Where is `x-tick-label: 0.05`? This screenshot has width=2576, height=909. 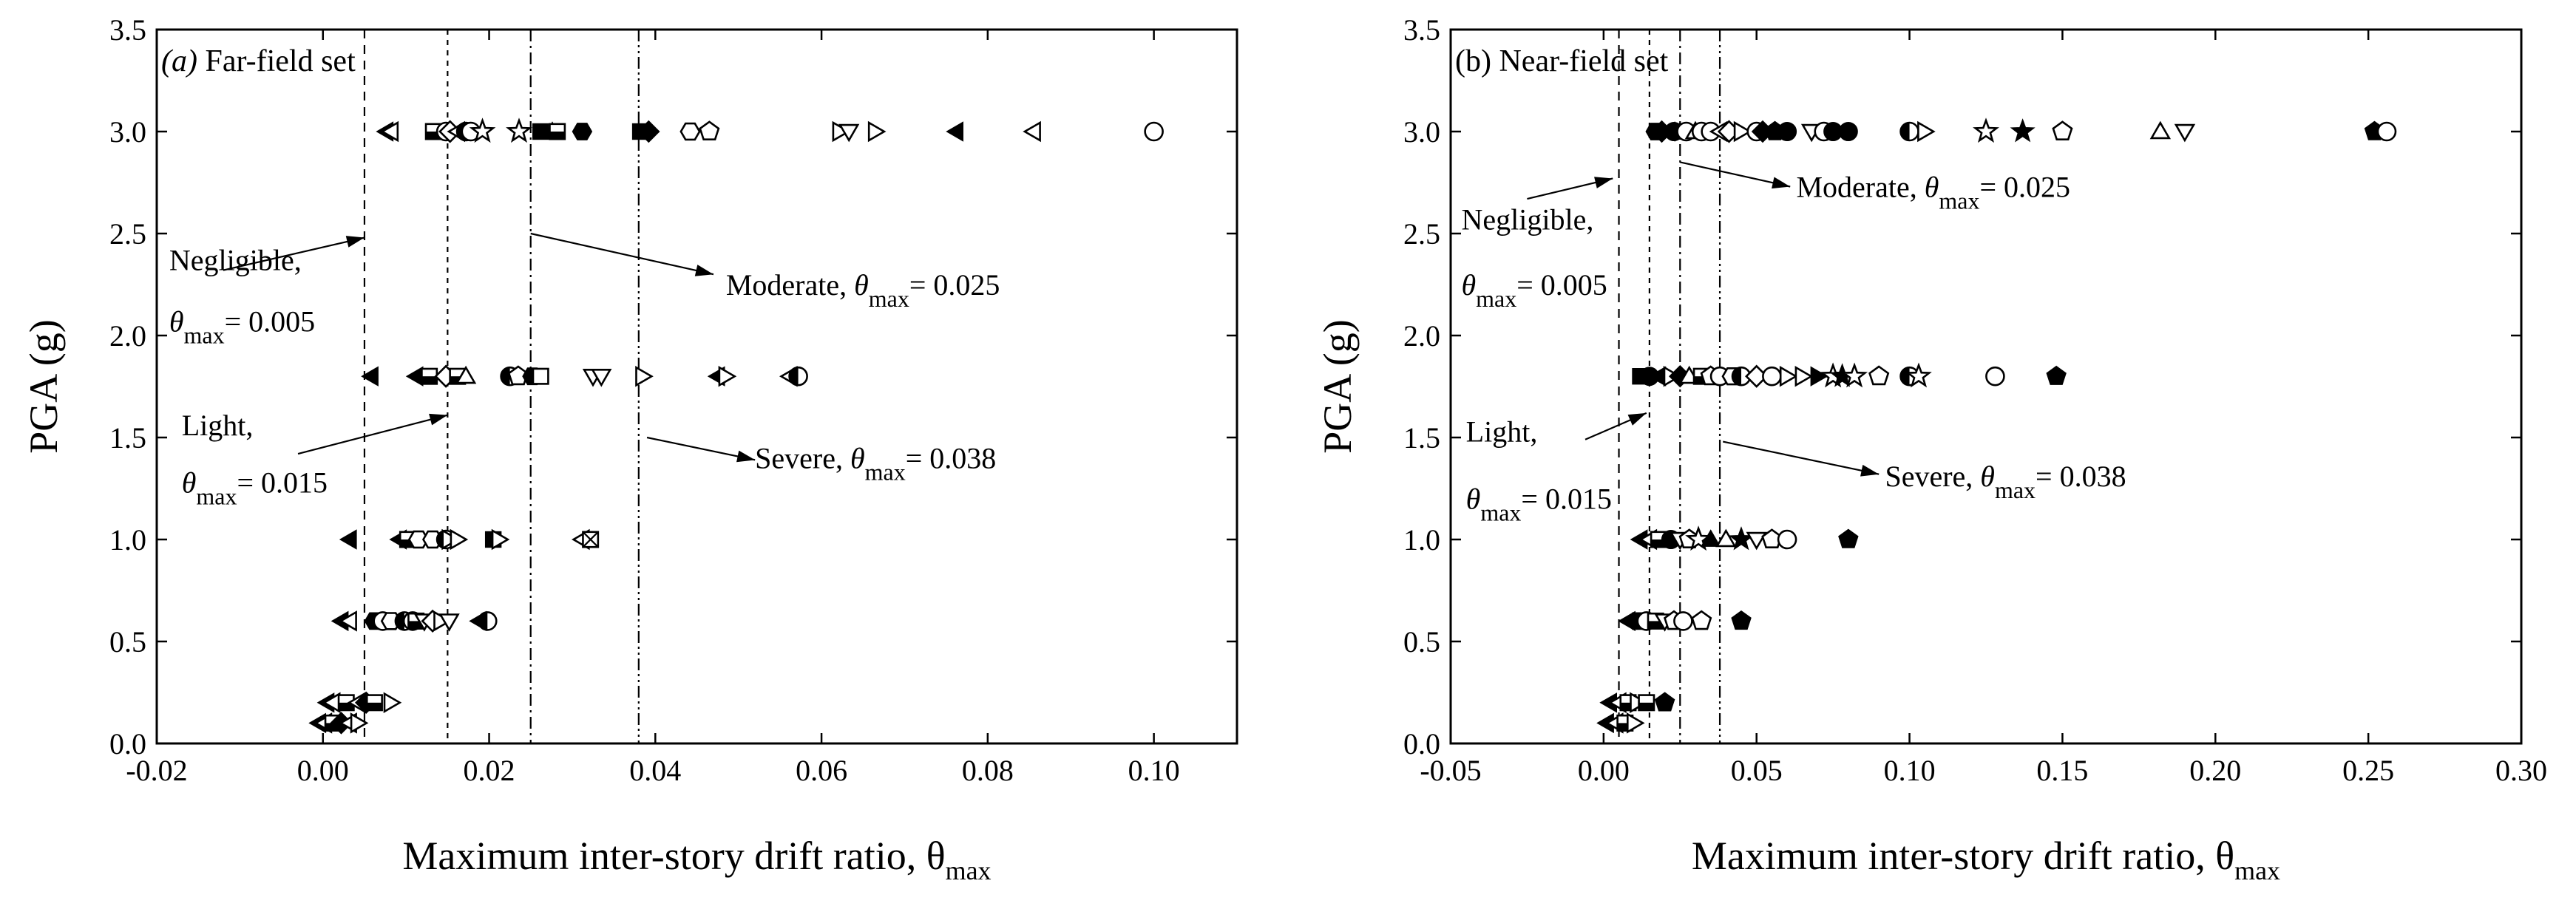
x-tick-label: 0.05 is located at coordinates (1757, 770).